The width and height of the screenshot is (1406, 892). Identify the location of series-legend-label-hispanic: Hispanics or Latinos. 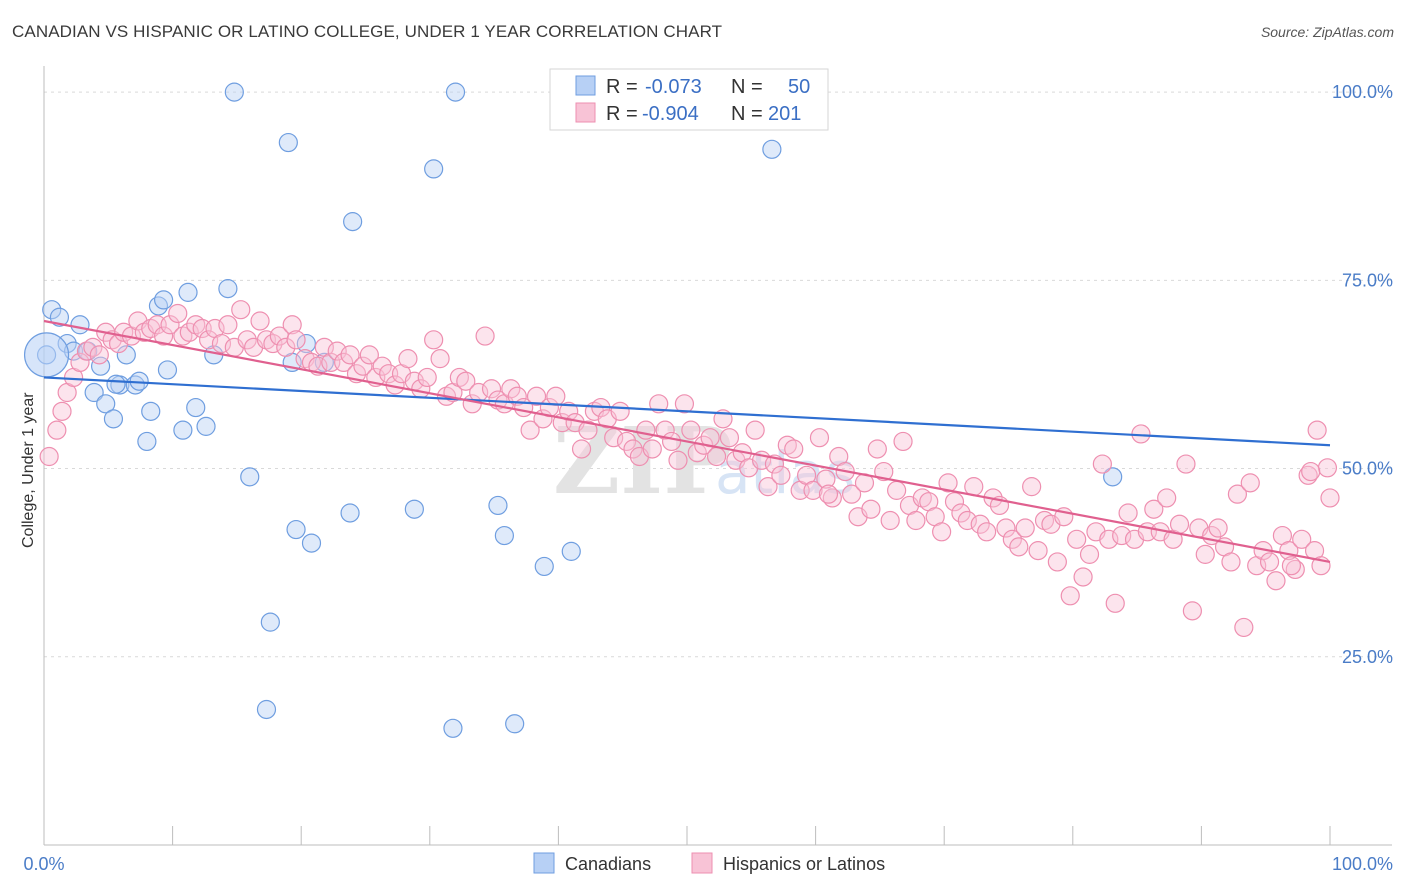
(804, 864).